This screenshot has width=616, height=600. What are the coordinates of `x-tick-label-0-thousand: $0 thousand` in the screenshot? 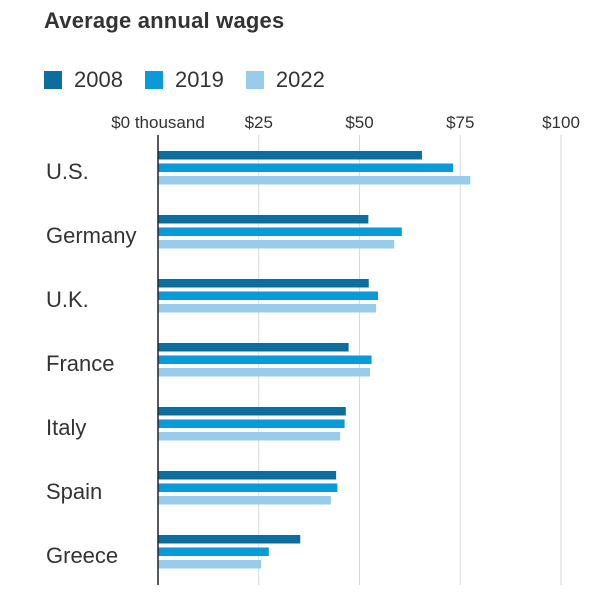 It's located at (158, 122).